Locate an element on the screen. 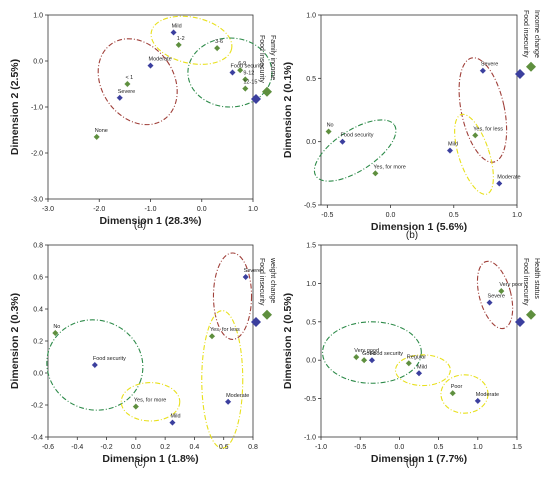 The image size is (550, 489). x-tick-label: -0.2 is located at coordinates (107, 447).